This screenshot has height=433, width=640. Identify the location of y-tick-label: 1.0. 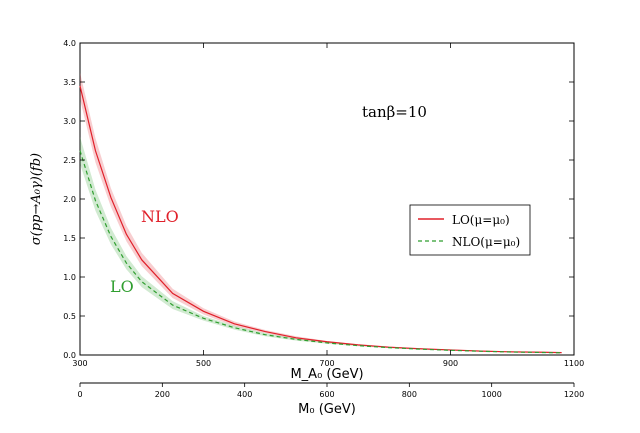
(69, 277).